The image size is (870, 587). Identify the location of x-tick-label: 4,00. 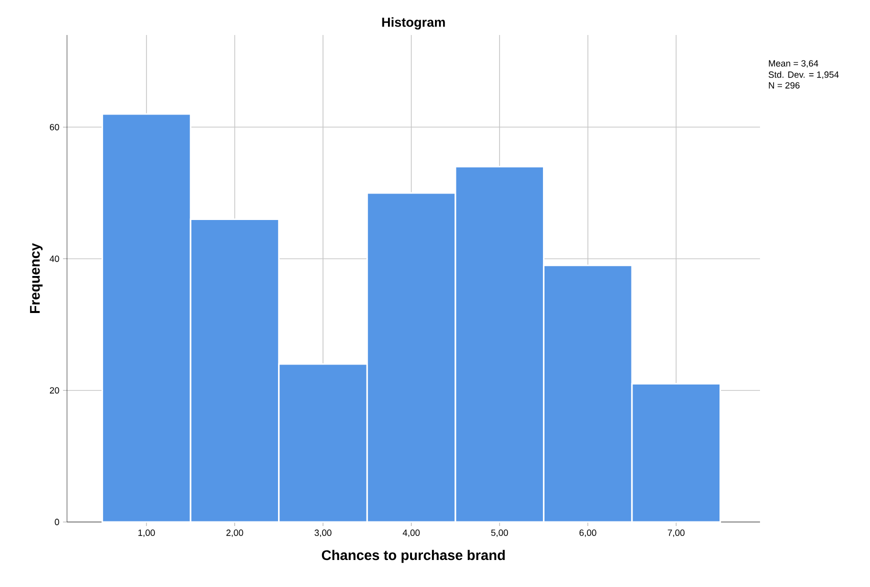
(411, 533).